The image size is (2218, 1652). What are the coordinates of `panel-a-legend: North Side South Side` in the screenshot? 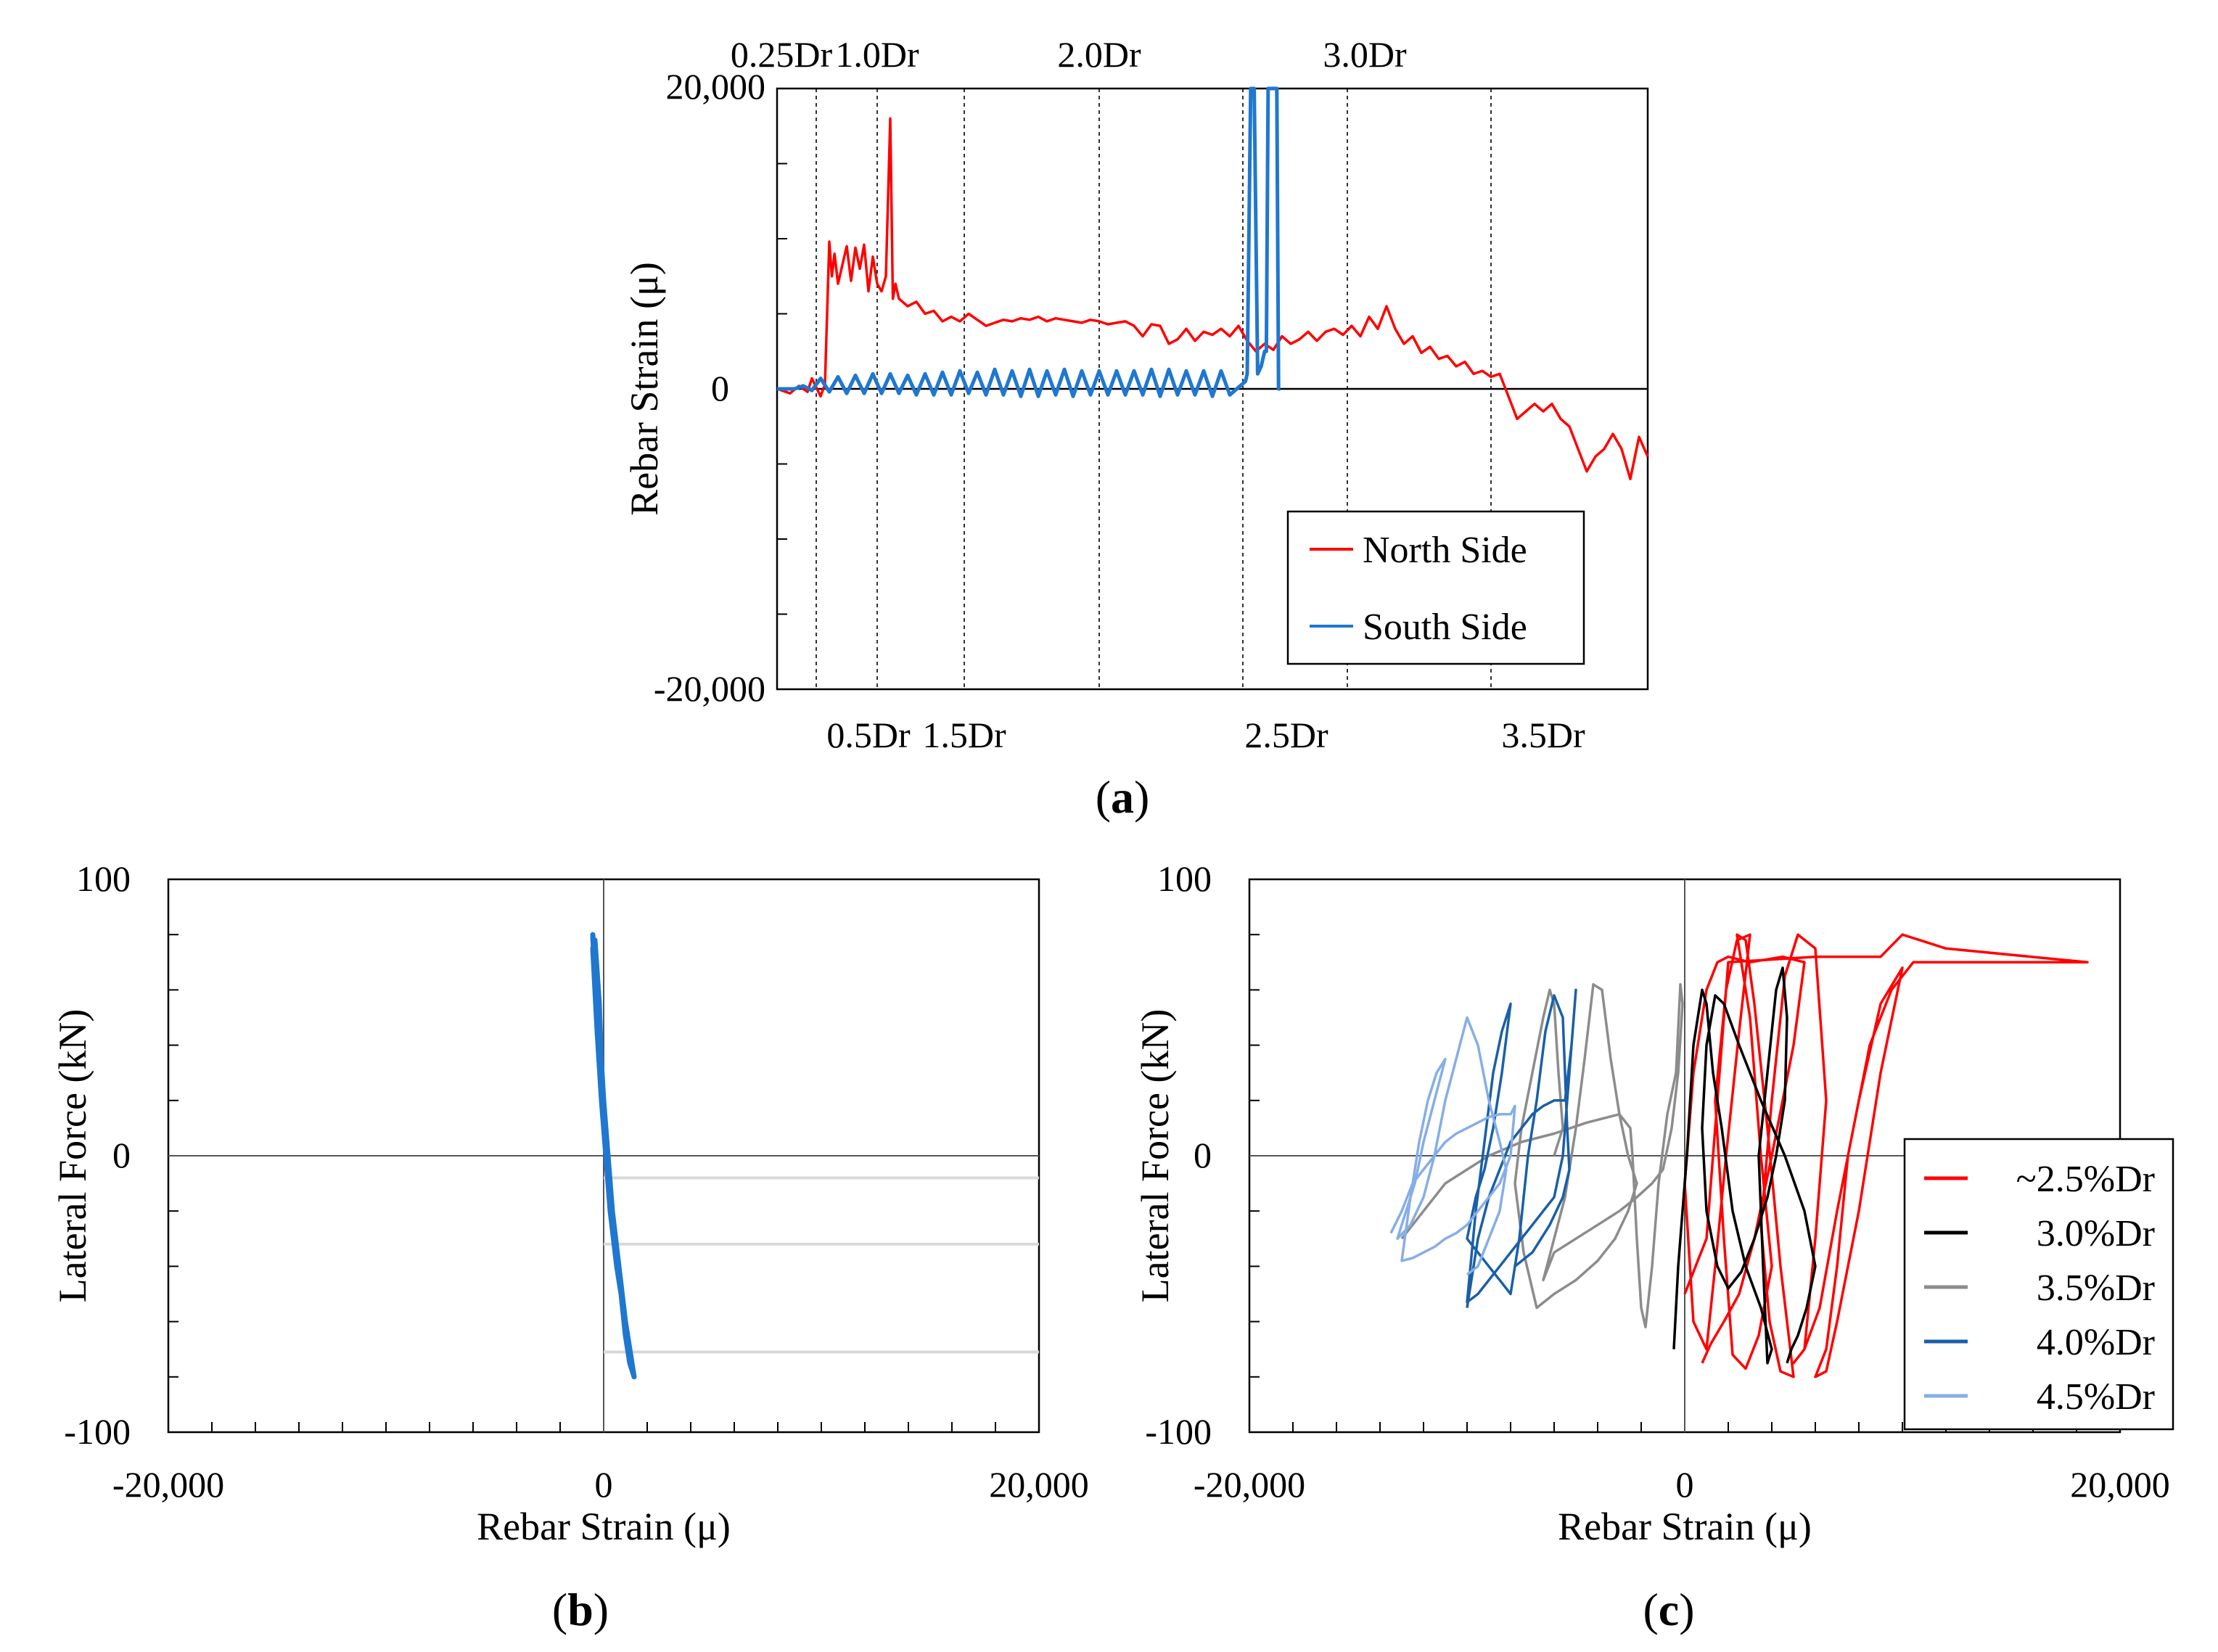 It's located at (1435, 587).